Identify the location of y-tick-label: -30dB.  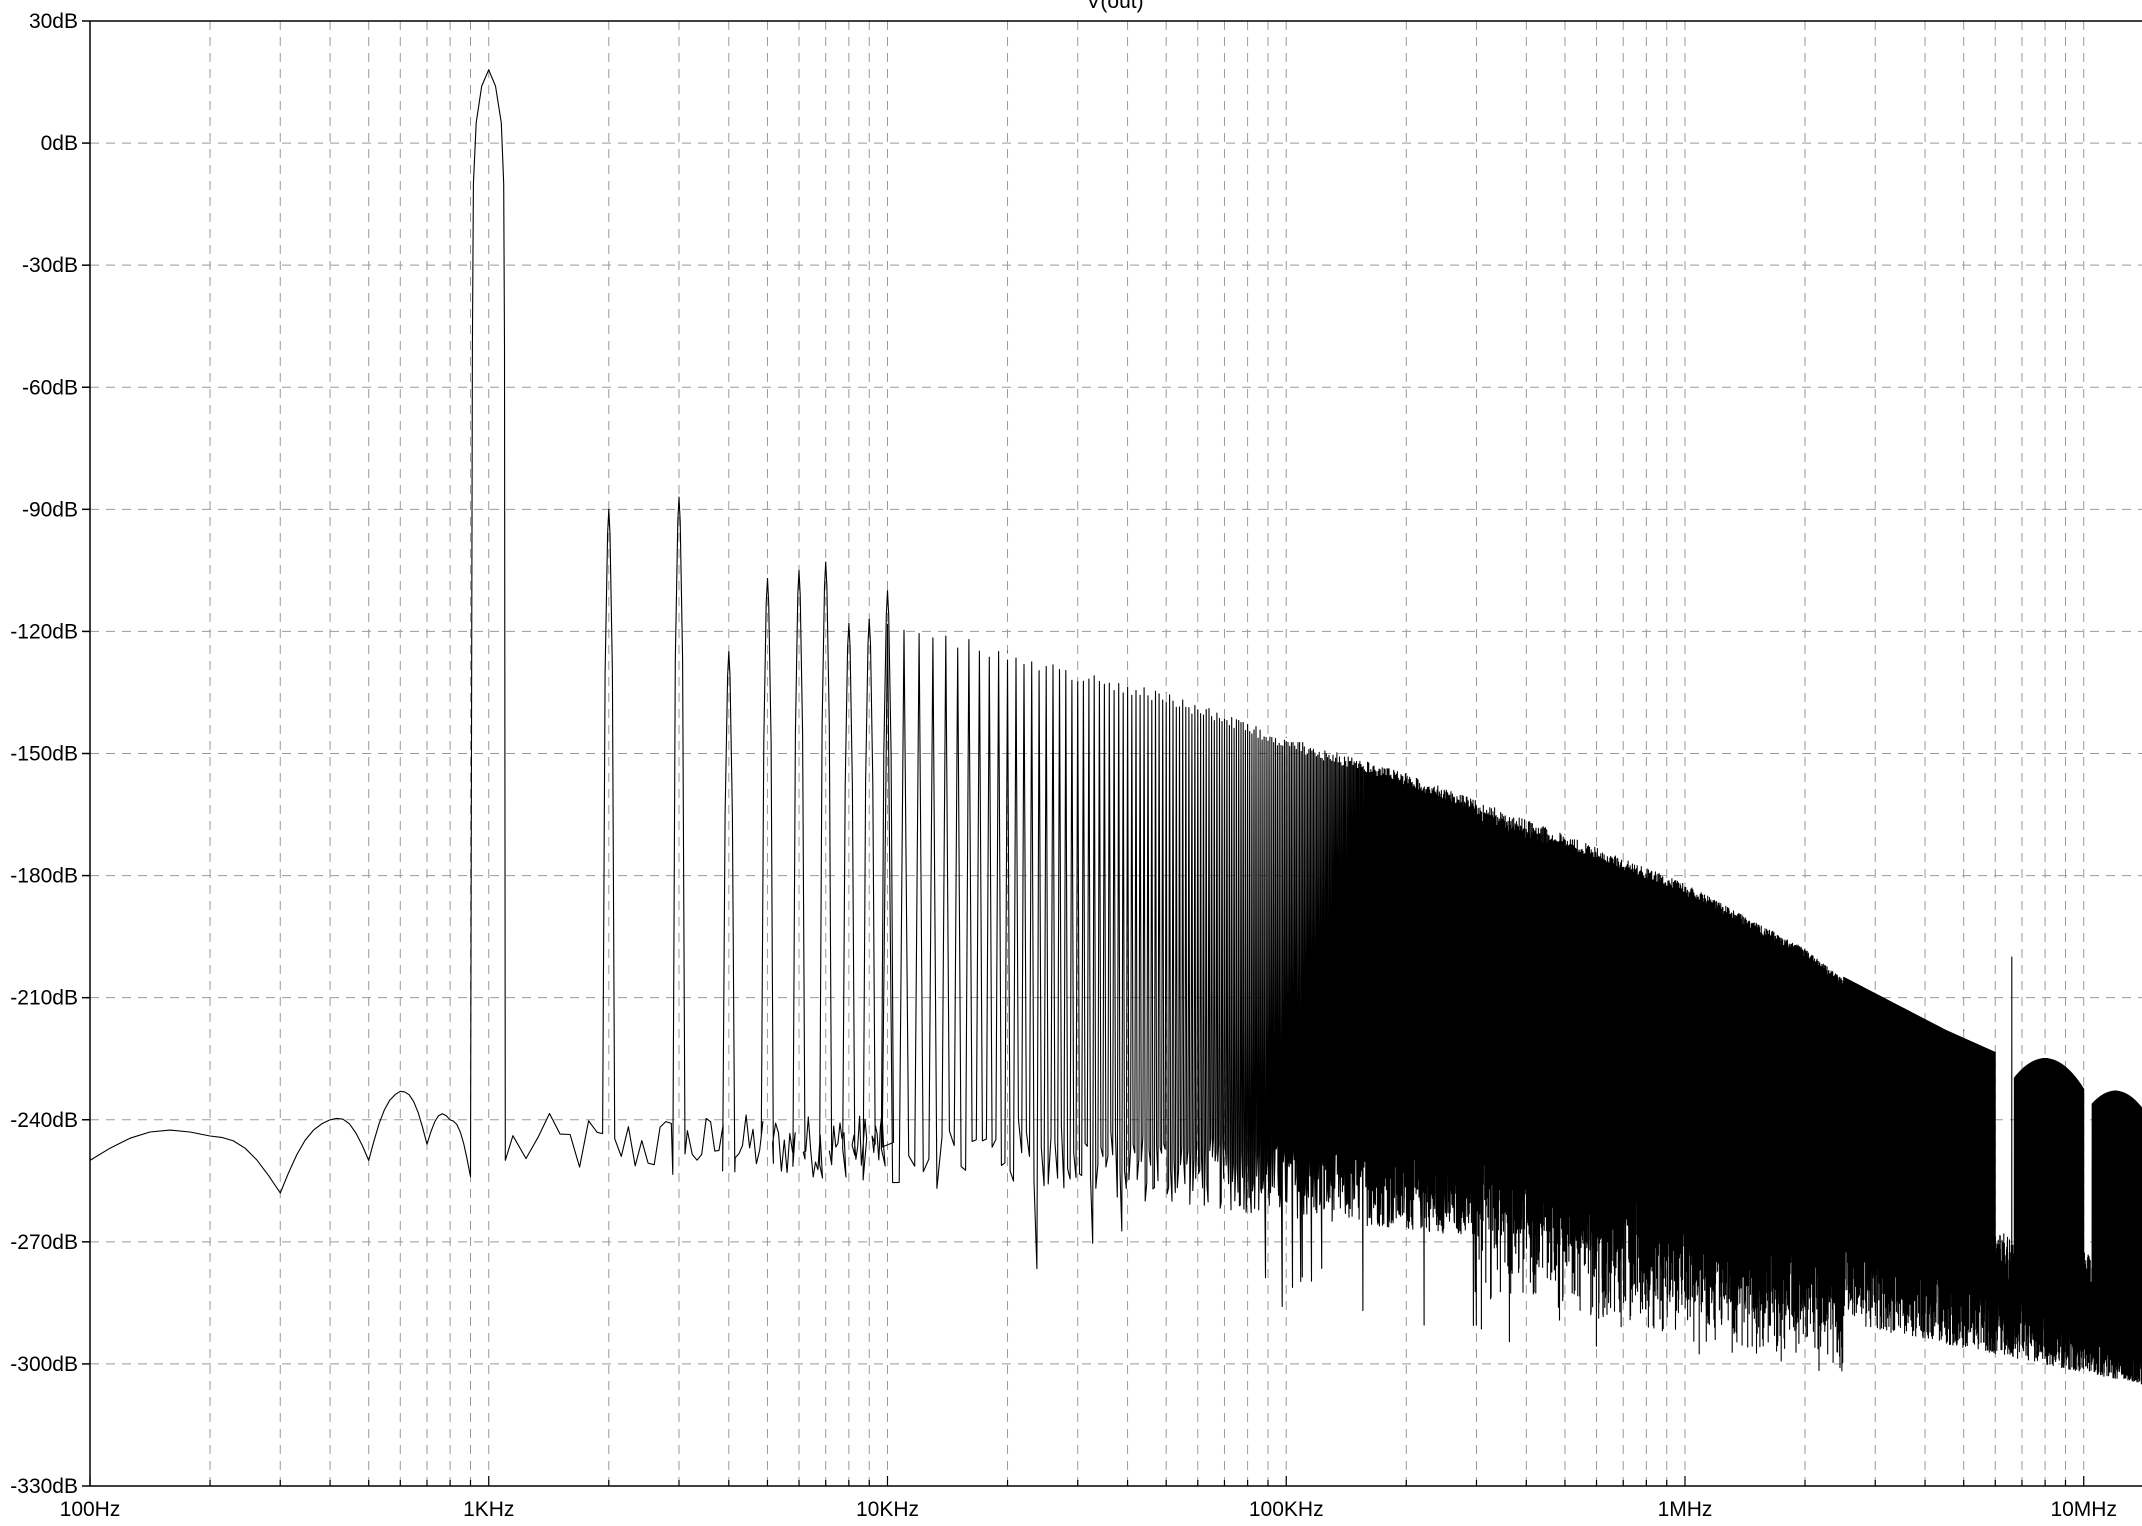
(50, 265).